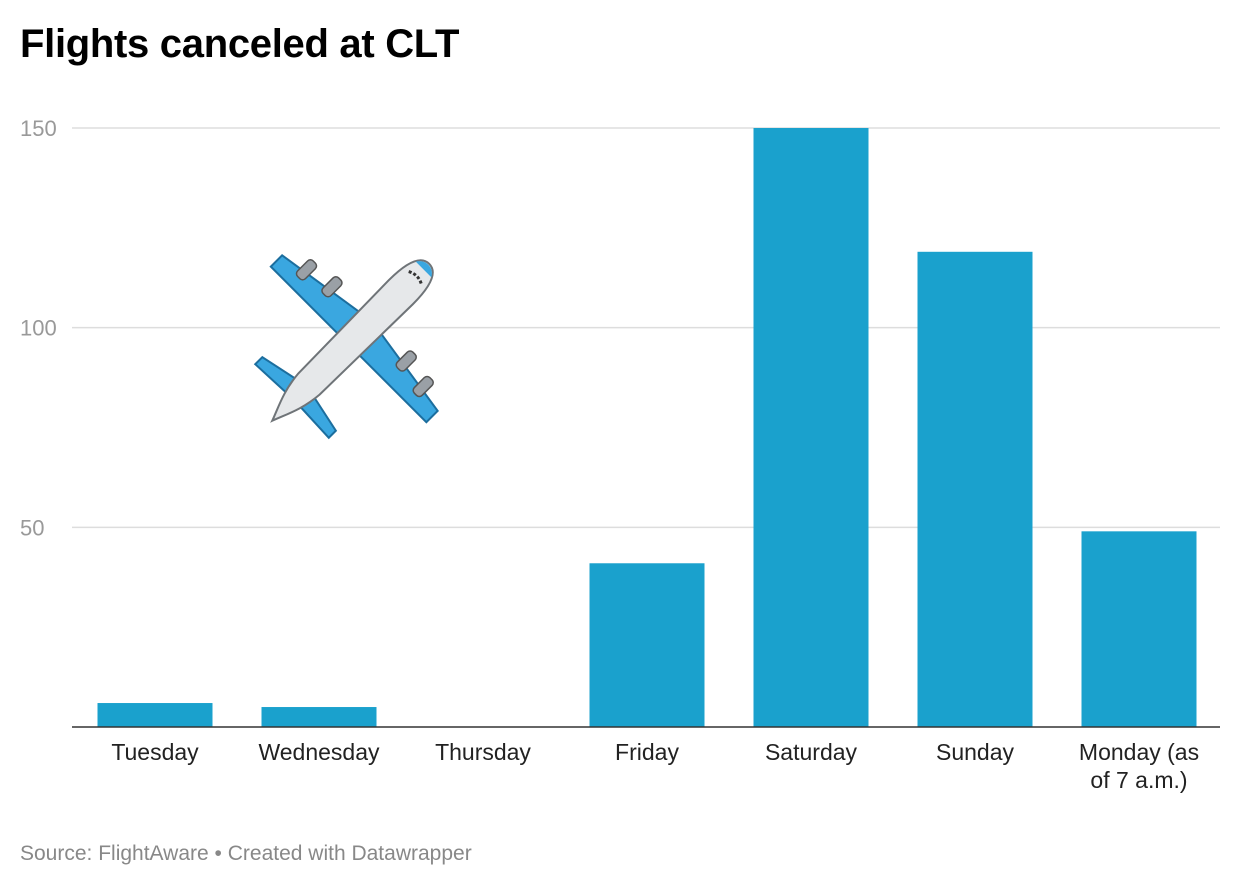 The width and height of the screenshot is (1240, 886). I want to click on y-tick-label: 150, so click(38, 128).